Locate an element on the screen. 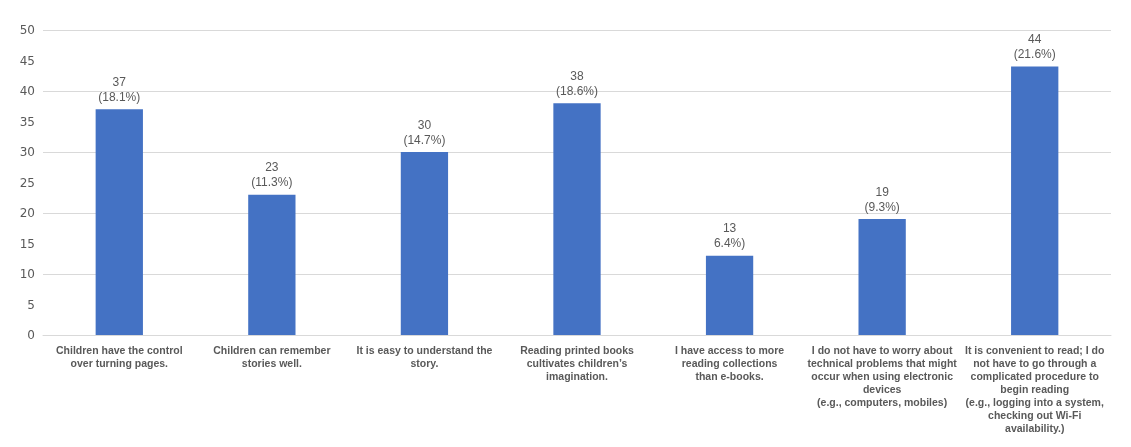 The width and height of the screenshot is (1131, 447). data-label: 37 (18.1%) is located at coordinates (119, 89).